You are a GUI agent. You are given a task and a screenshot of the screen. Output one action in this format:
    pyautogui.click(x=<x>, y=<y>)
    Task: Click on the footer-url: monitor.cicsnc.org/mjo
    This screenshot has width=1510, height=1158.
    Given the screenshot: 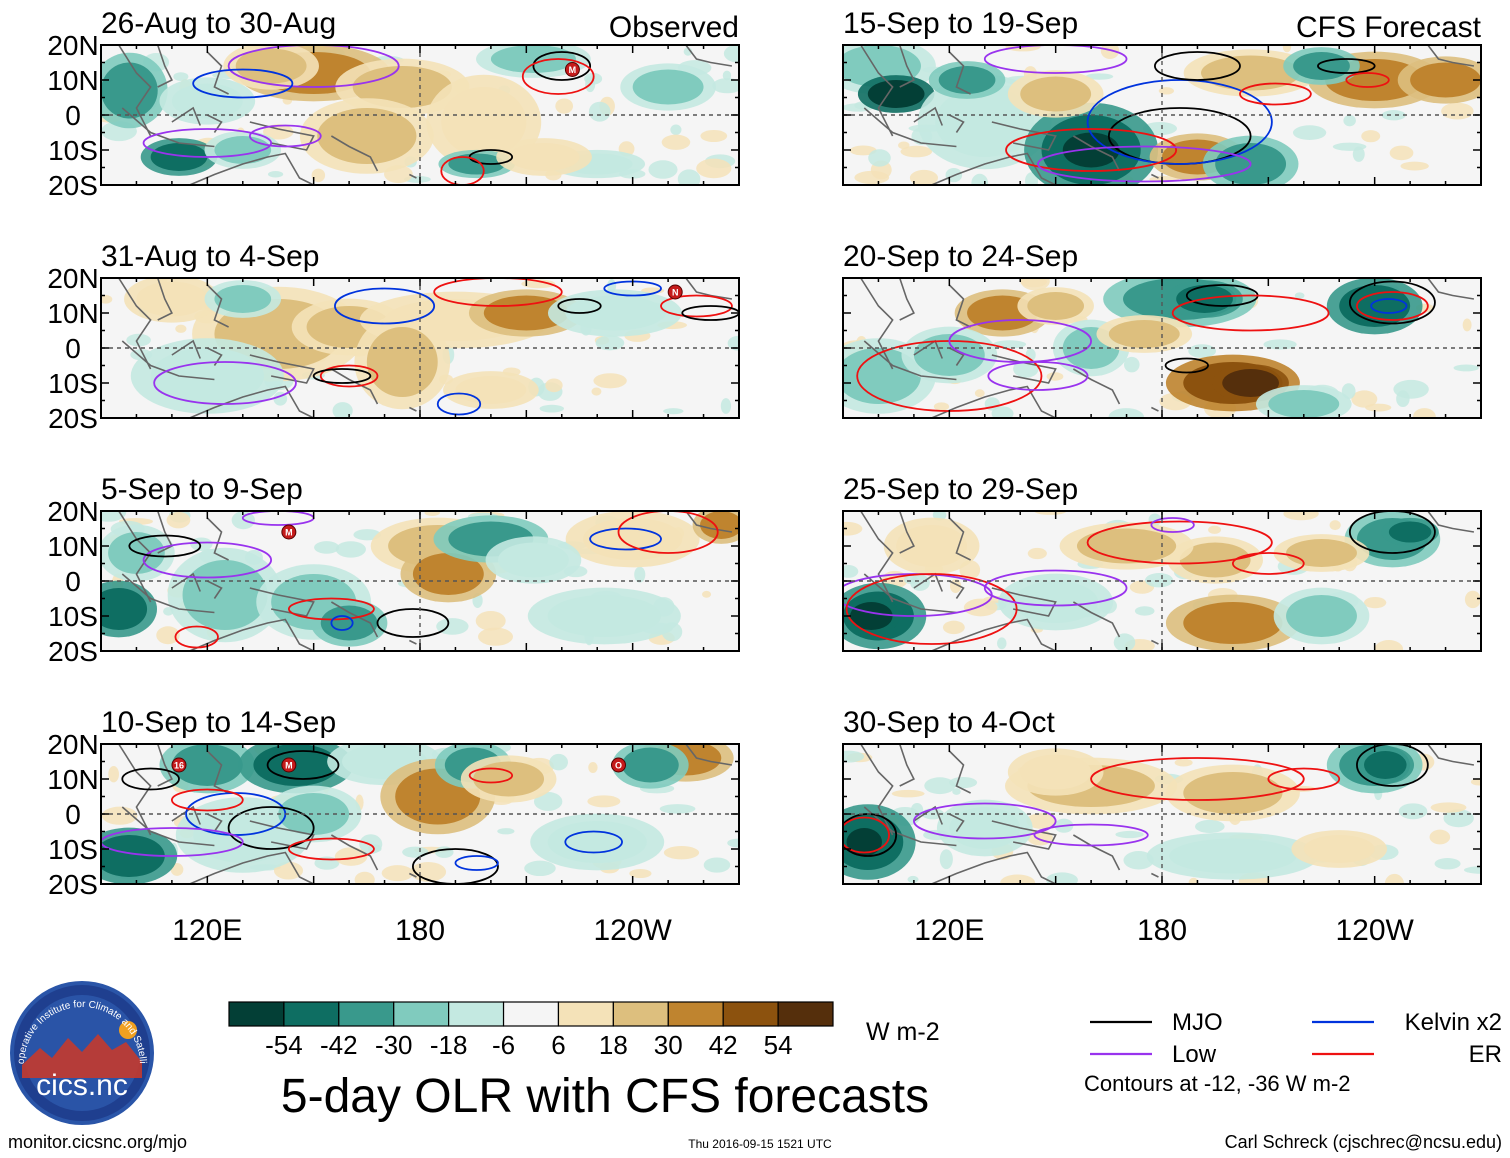 What is the action you would take?
    pyautogui.click(x=97, y=1142)
    